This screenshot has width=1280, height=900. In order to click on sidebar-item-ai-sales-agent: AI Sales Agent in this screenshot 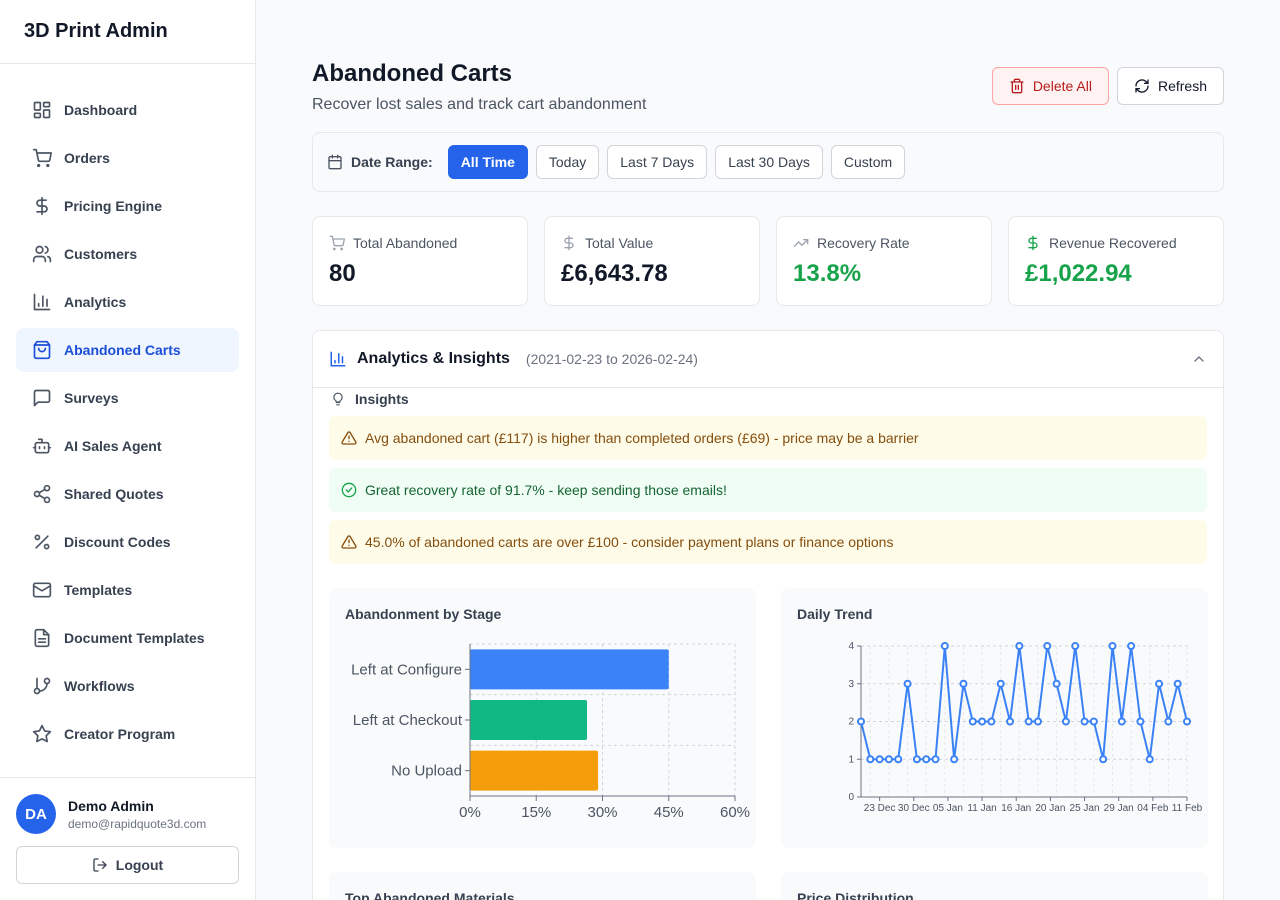, I will do `click(127, 446)`.